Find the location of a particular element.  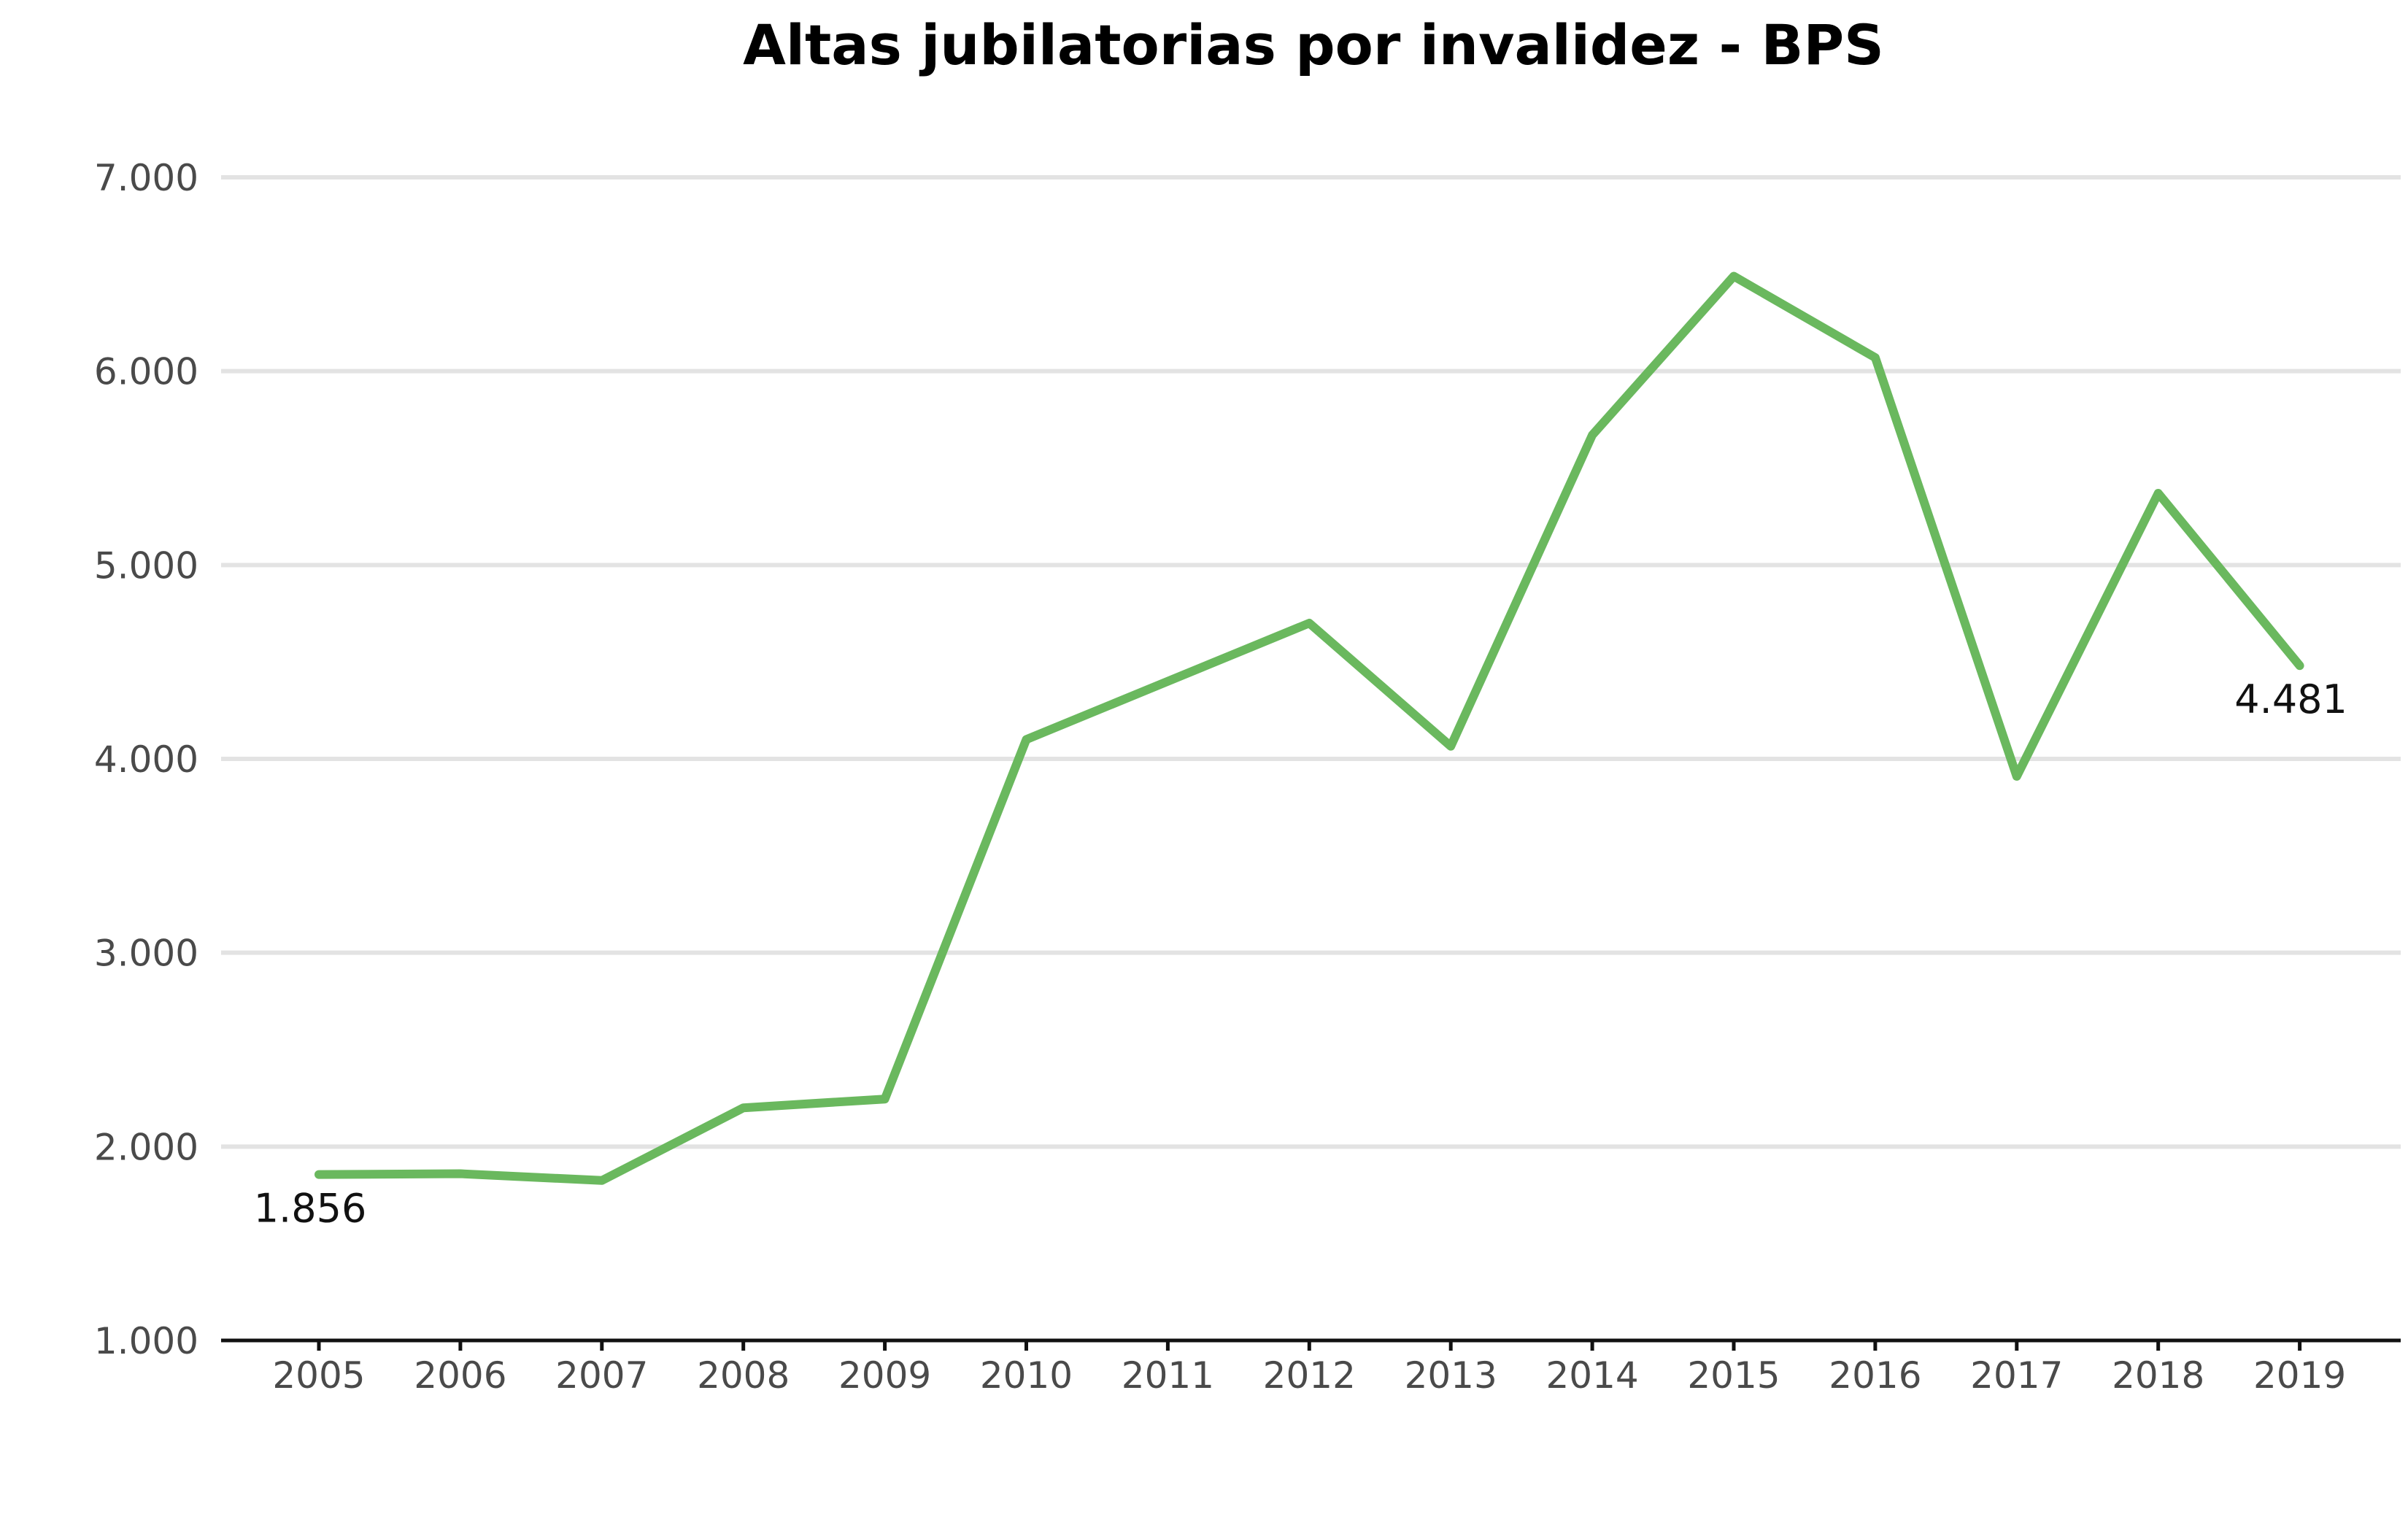

x-tick-label: 2019 is located at coordinates (2299, 1375).